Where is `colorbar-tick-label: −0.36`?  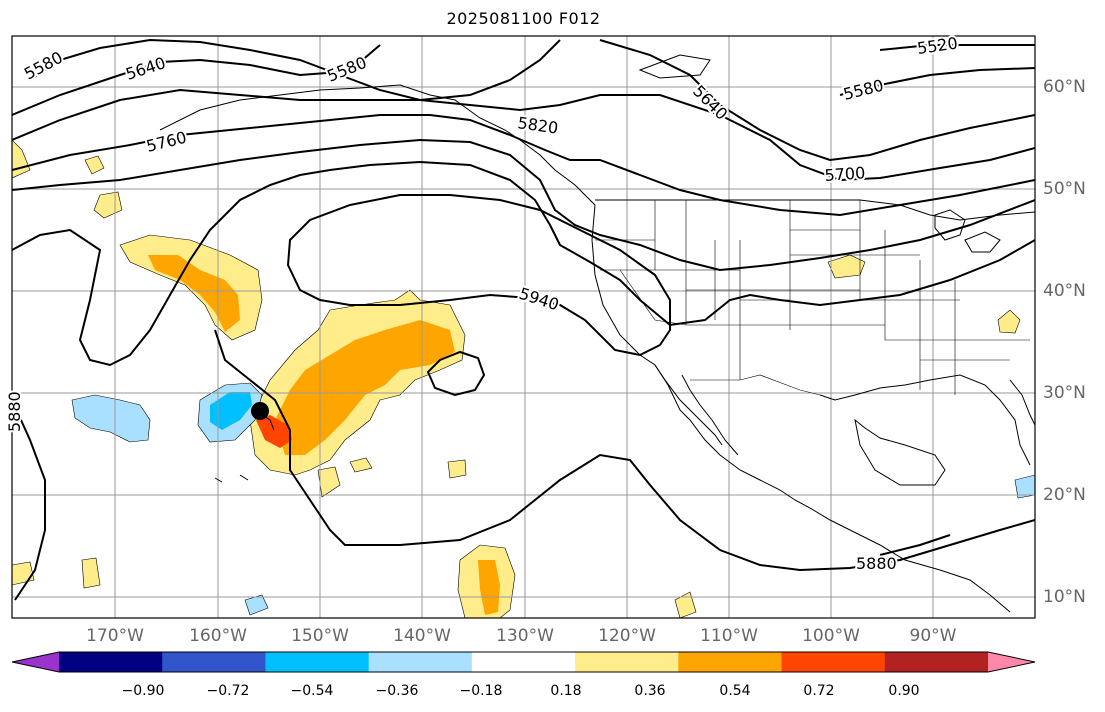 colorbar-tick-label: −0.36 is located at coordinates (397, 691).